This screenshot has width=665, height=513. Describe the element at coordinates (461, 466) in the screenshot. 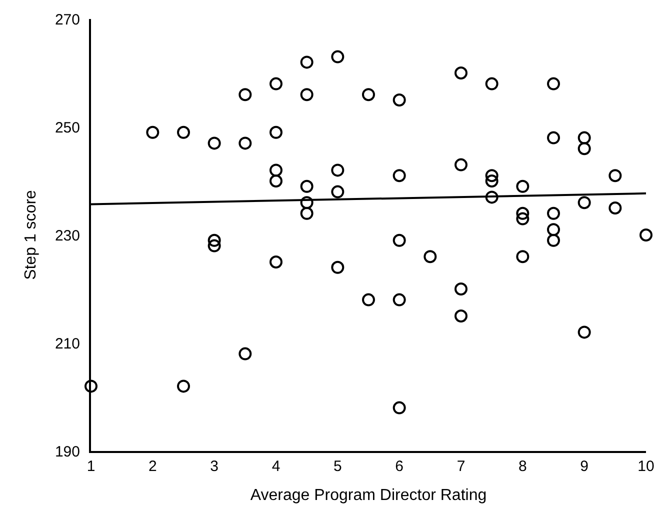

I see `x-tick-label: 7` at that location.